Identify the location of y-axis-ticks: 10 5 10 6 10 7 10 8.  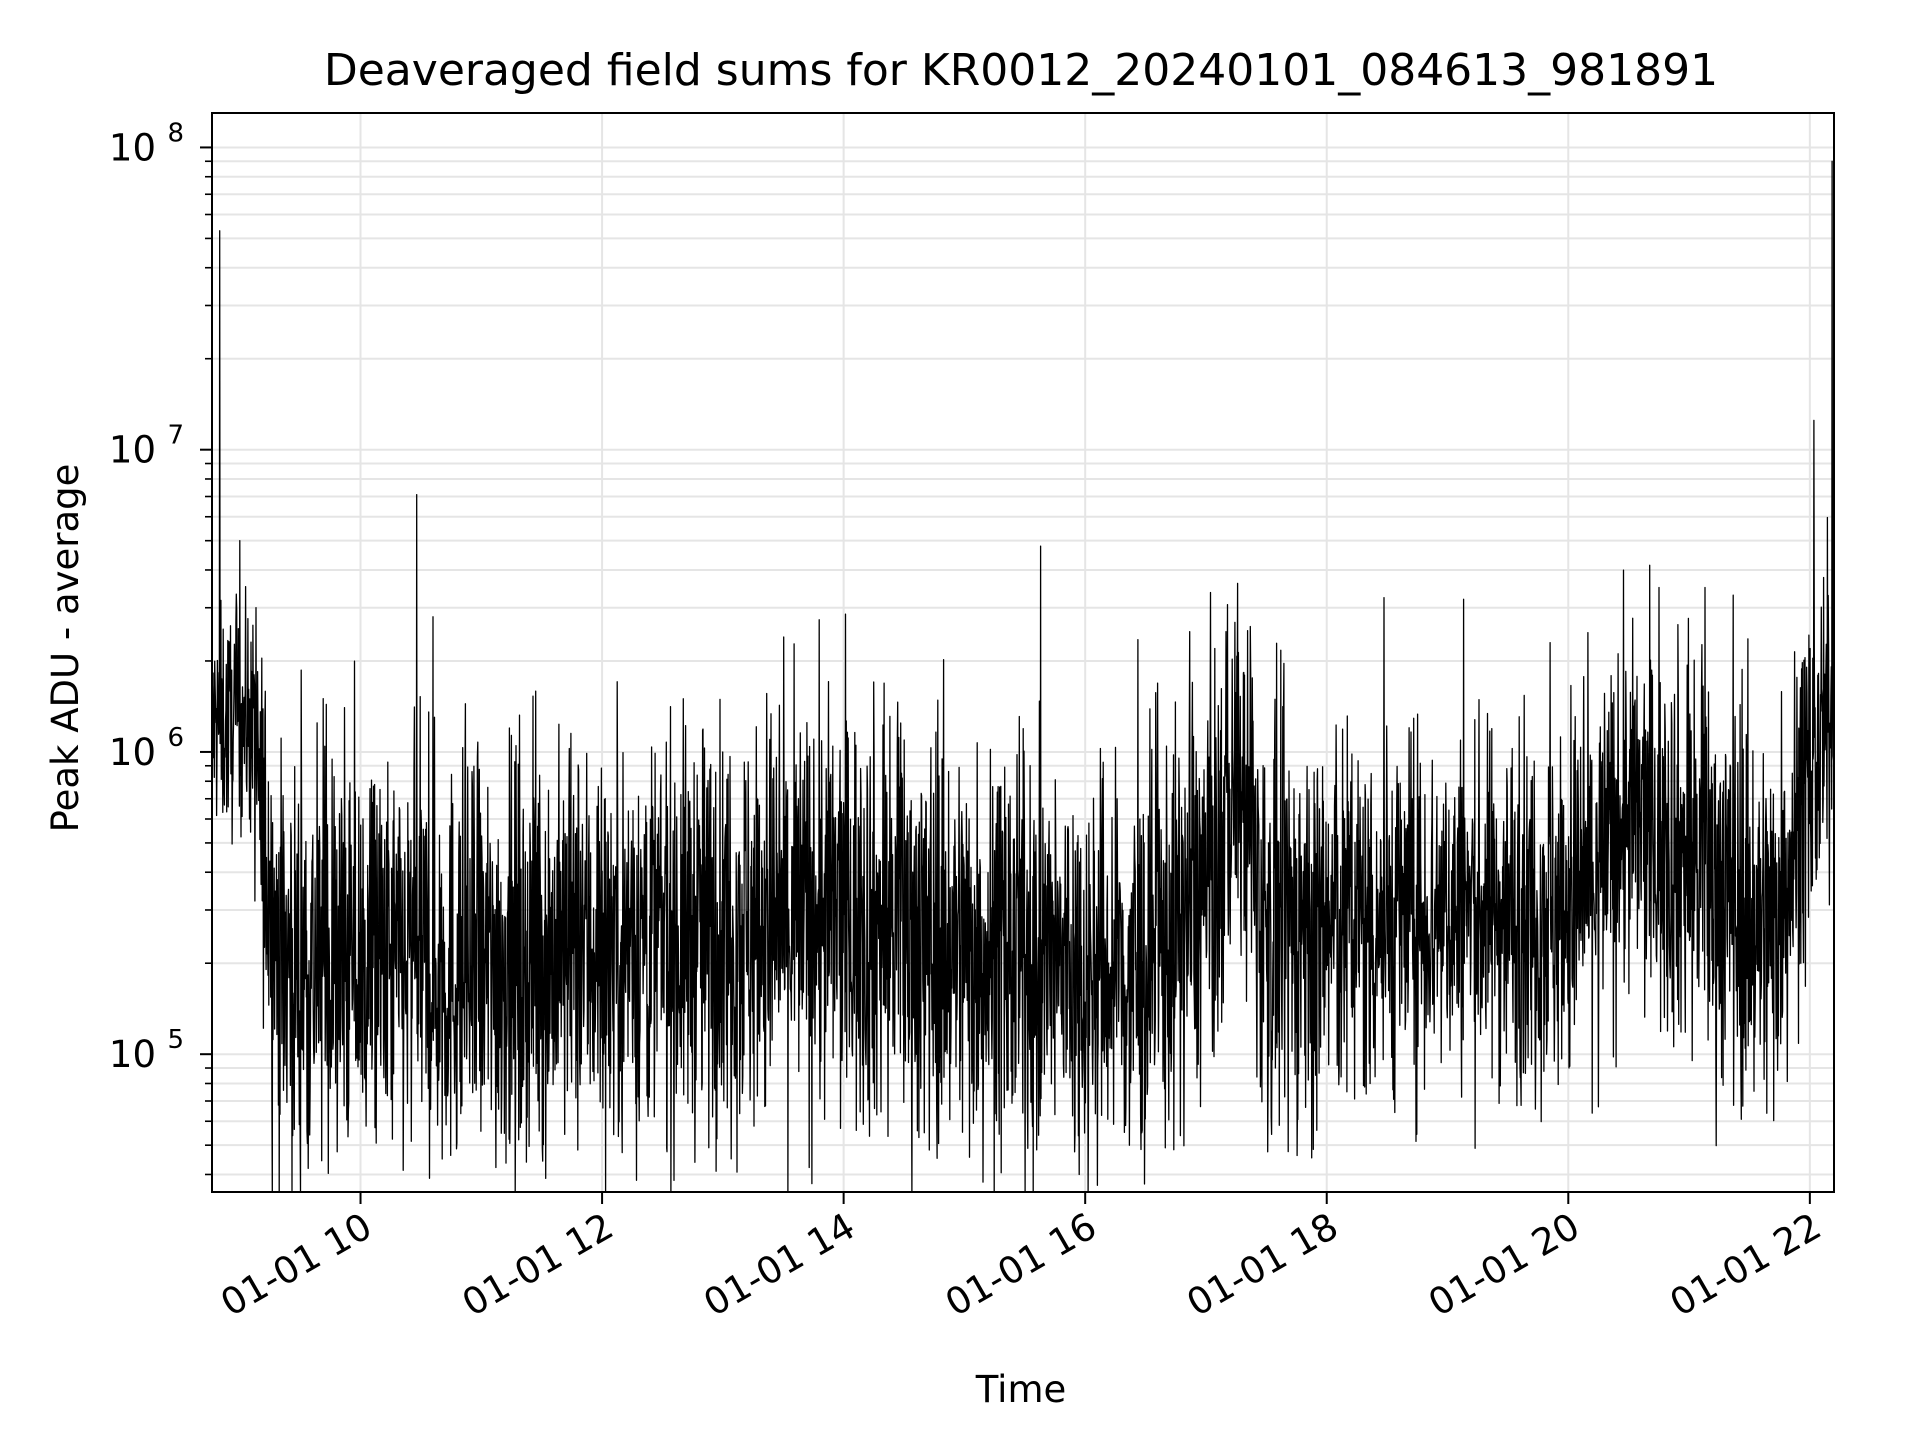
(160, 647).